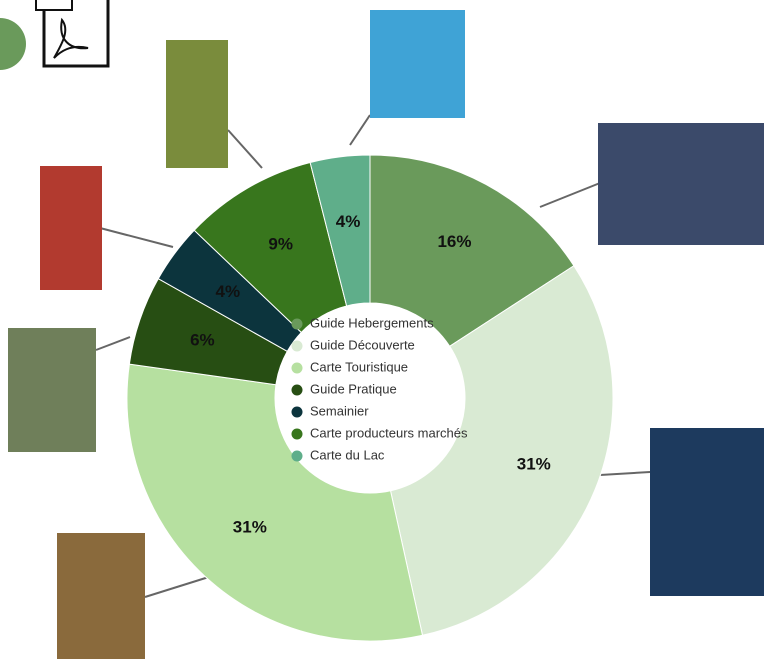 The image size is (764, 659). I want to click on legend-label: Carte Touristique, so click(359, 366).